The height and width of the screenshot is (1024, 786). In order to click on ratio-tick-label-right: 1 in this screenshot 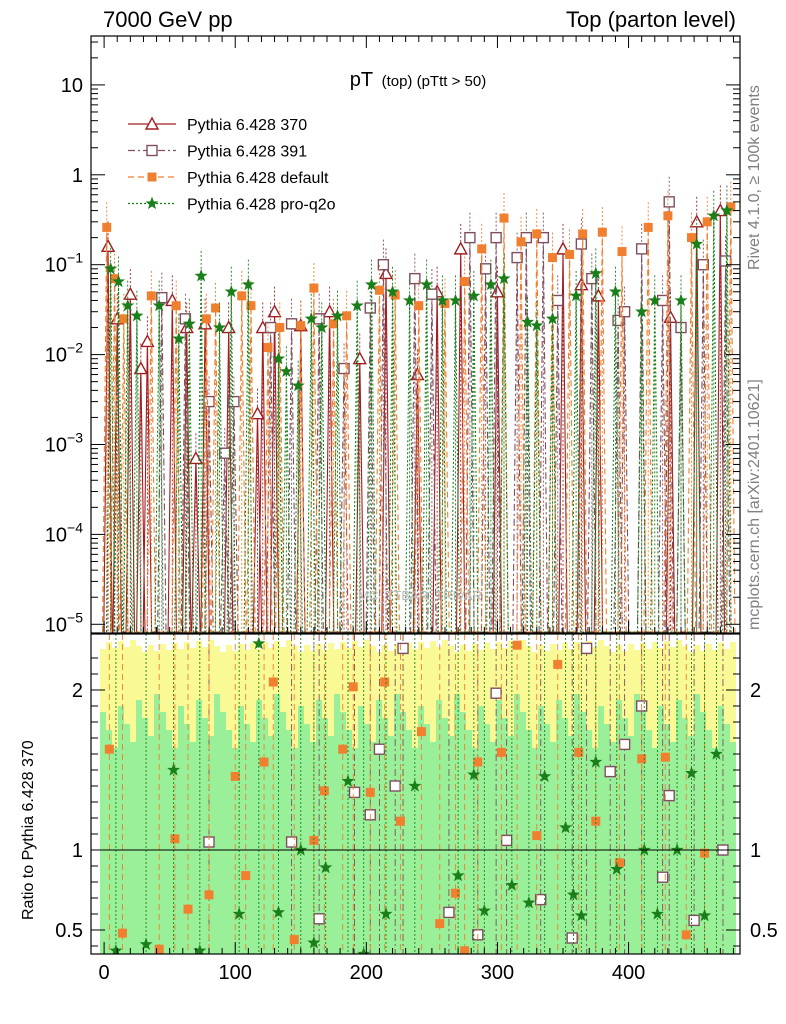, I will do `click(755, 851)`.